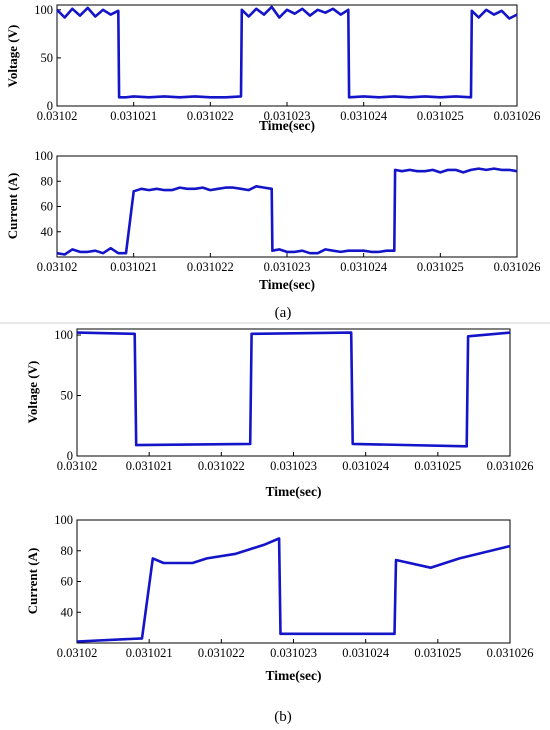 This screenshot has width=550, height=730. I want to click on series-line-current-b, so click(293, 590).